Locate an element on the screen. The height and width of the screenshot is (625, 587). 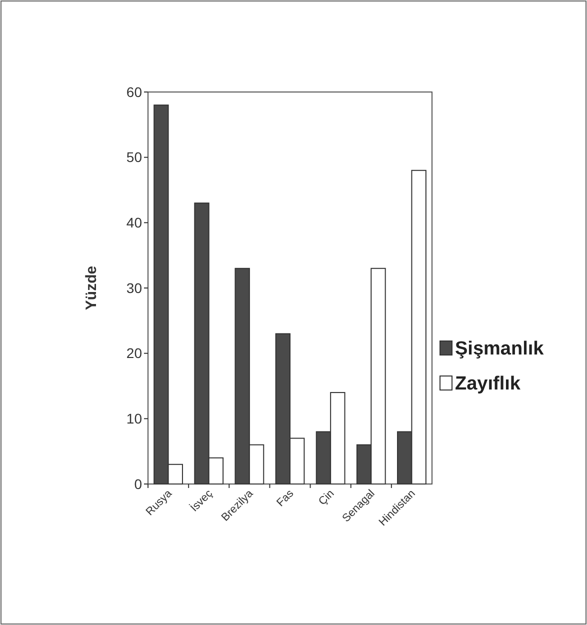
y-tick-label: 20 is located at coordinates (134, 353).